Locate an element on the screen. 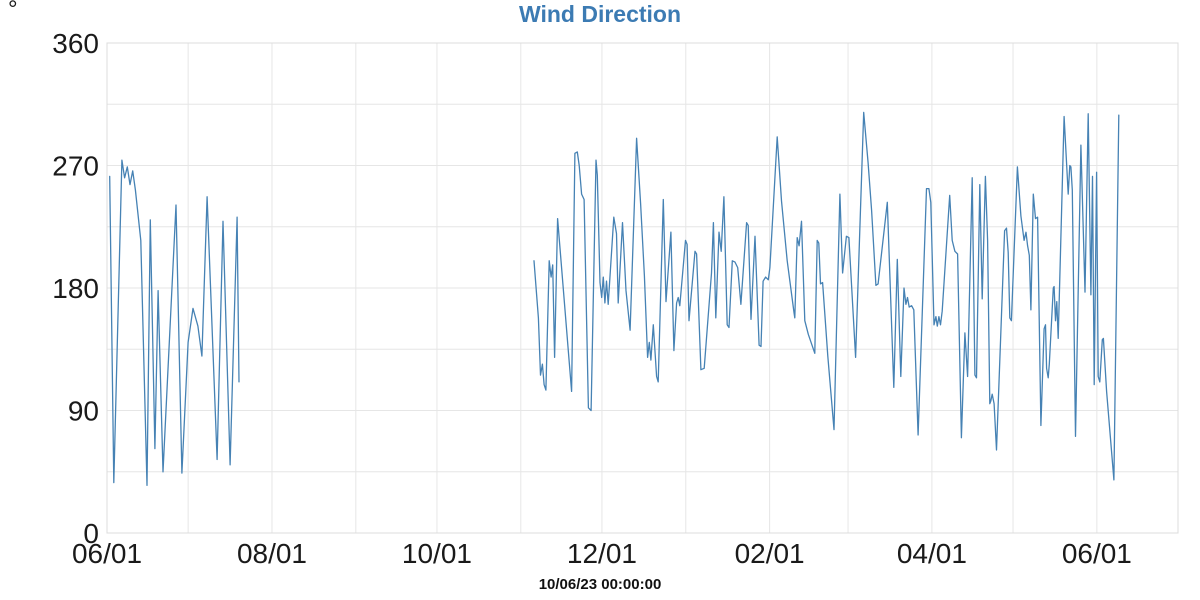 The height and width of the screenshot is (600, 1200). x-tick-label: 12/01 is located at coordinates (602, 553).